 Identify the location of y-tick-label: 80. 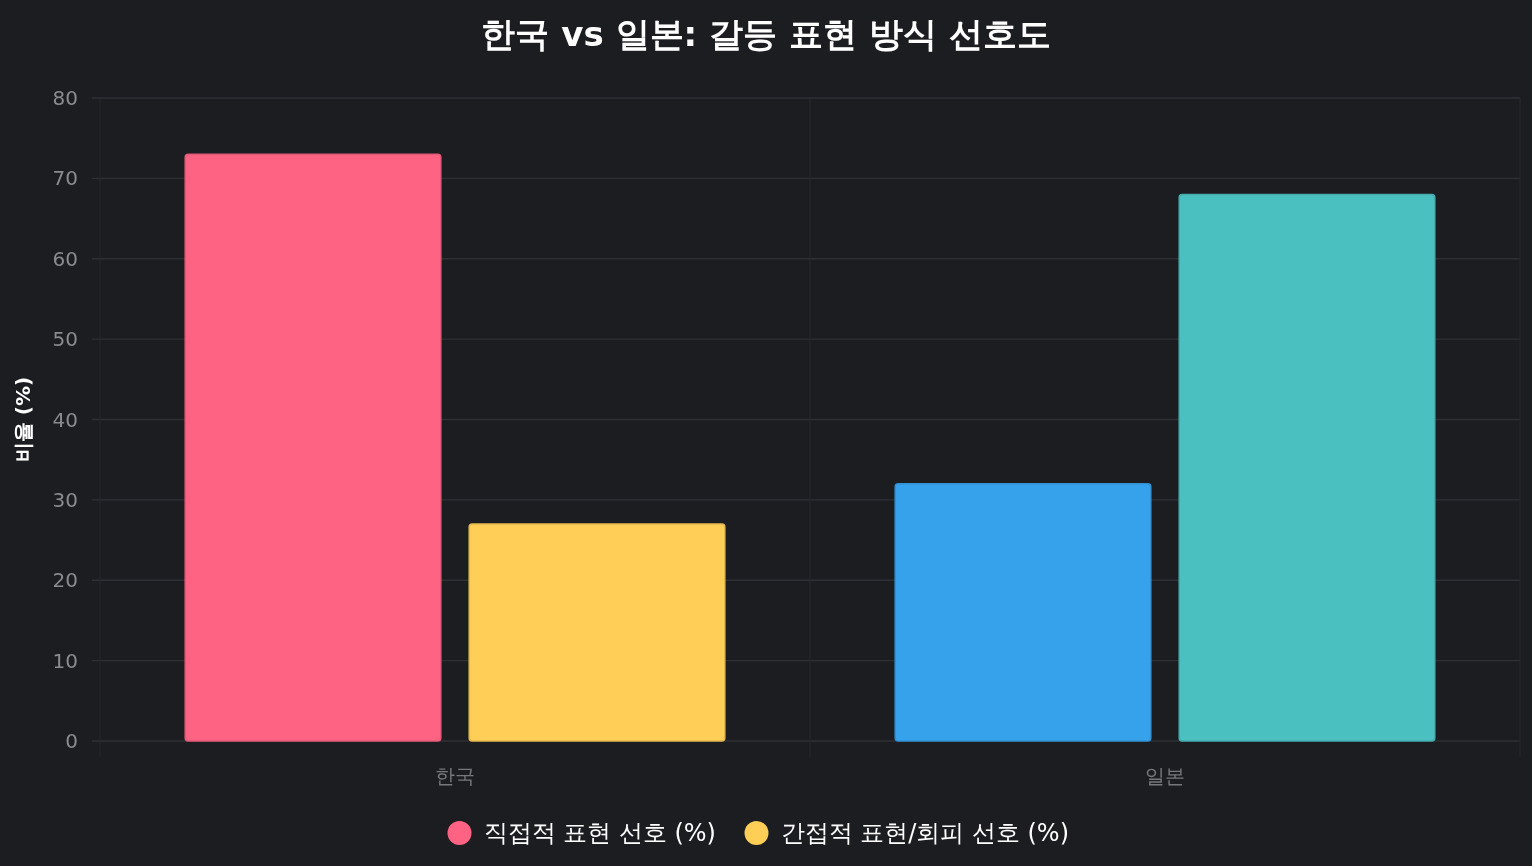
(65, 98).